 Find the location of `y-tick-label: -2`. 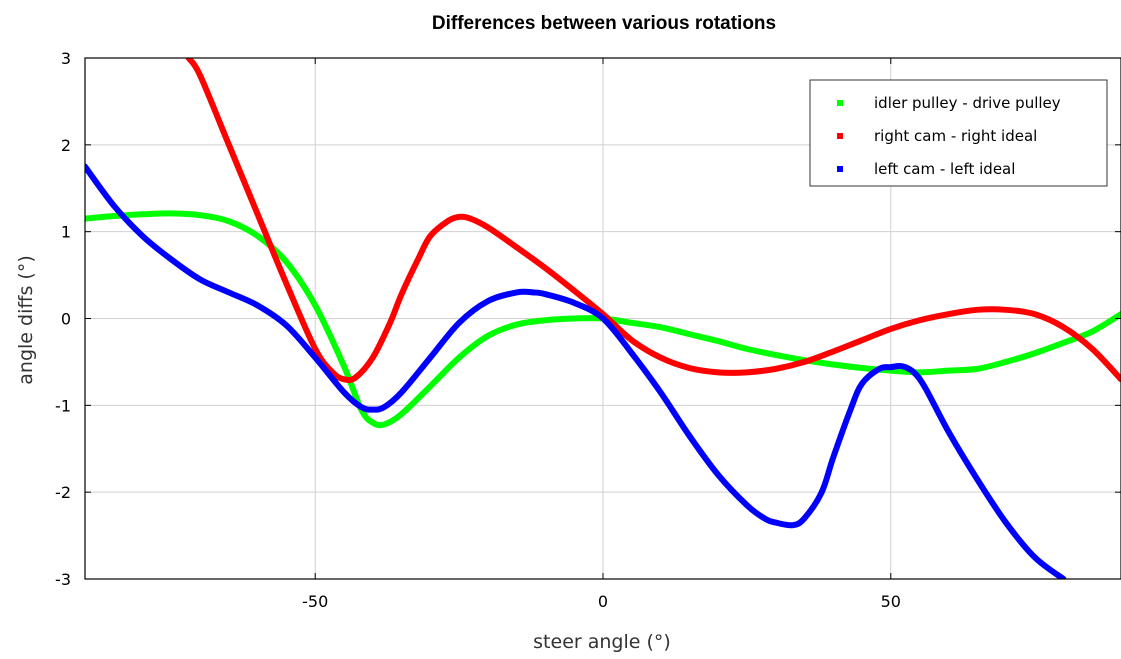

y-tick-label: -2 is located at coordinates (63, 492).